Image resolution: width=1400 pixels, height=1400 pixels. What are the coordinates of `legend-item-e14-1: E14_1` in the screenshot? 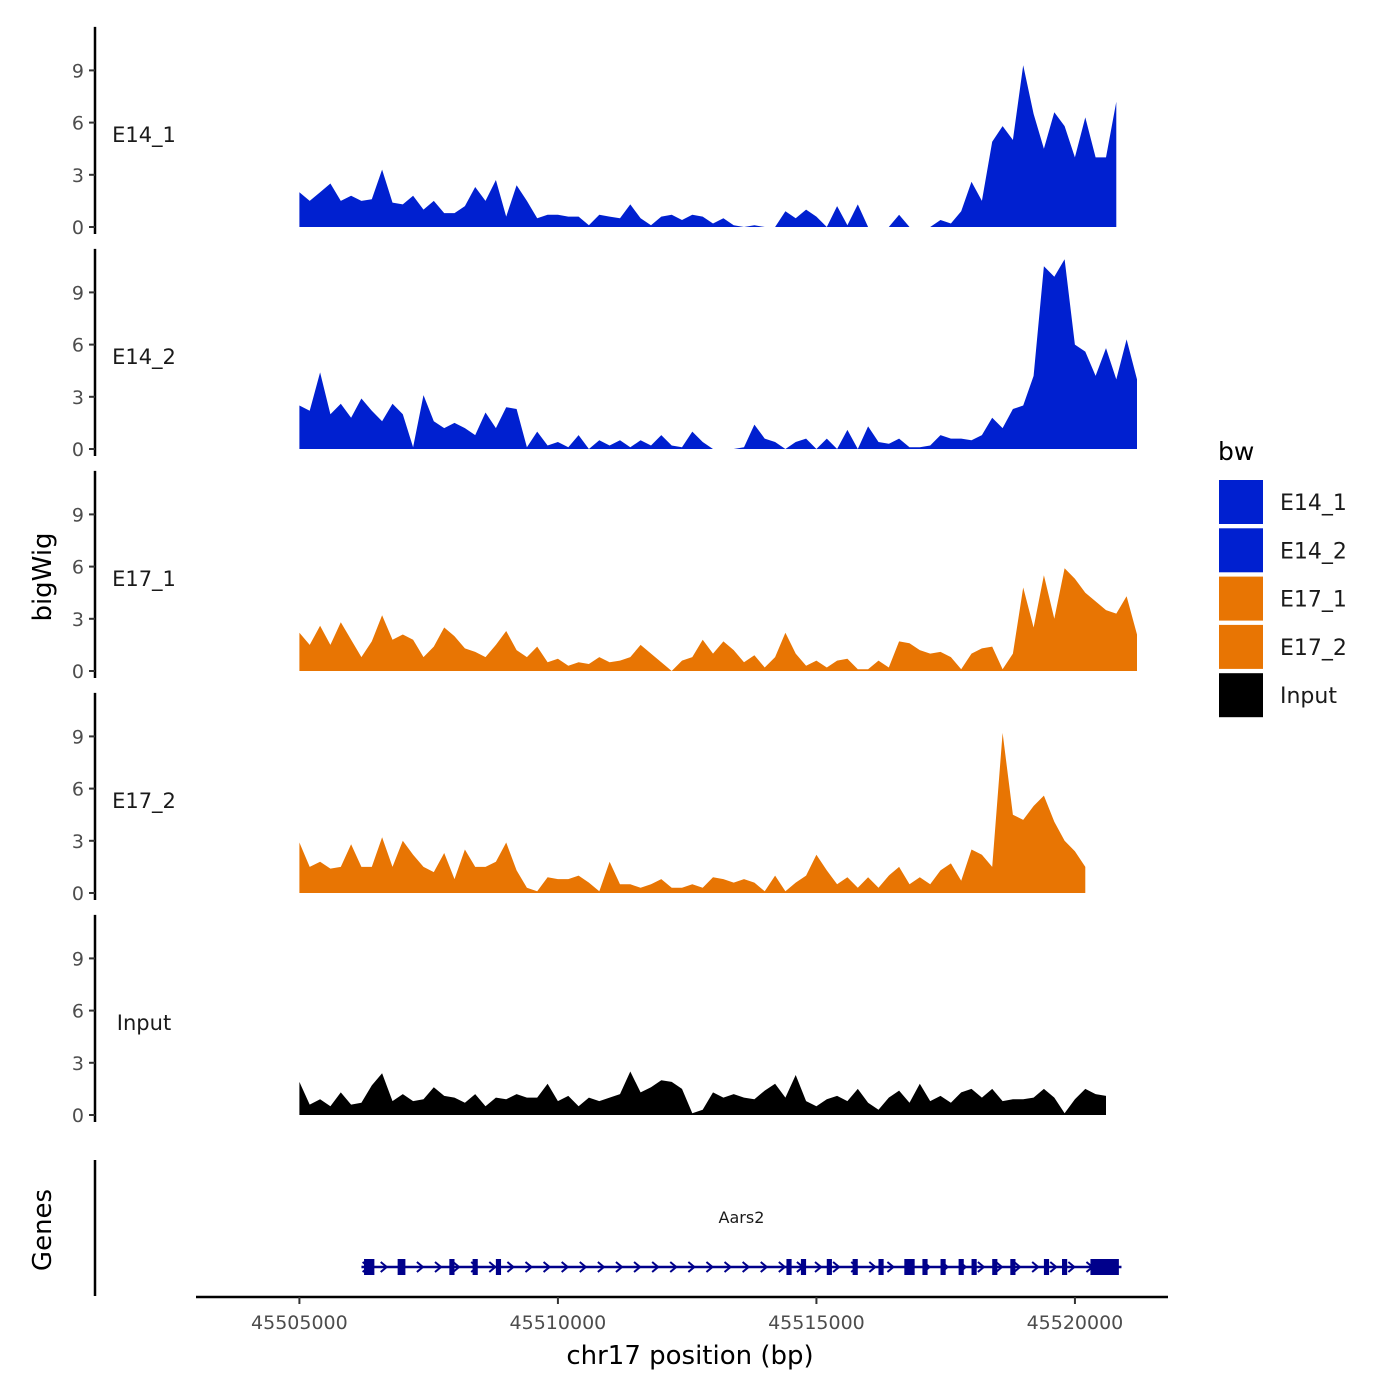 It's located at (1283, 502).